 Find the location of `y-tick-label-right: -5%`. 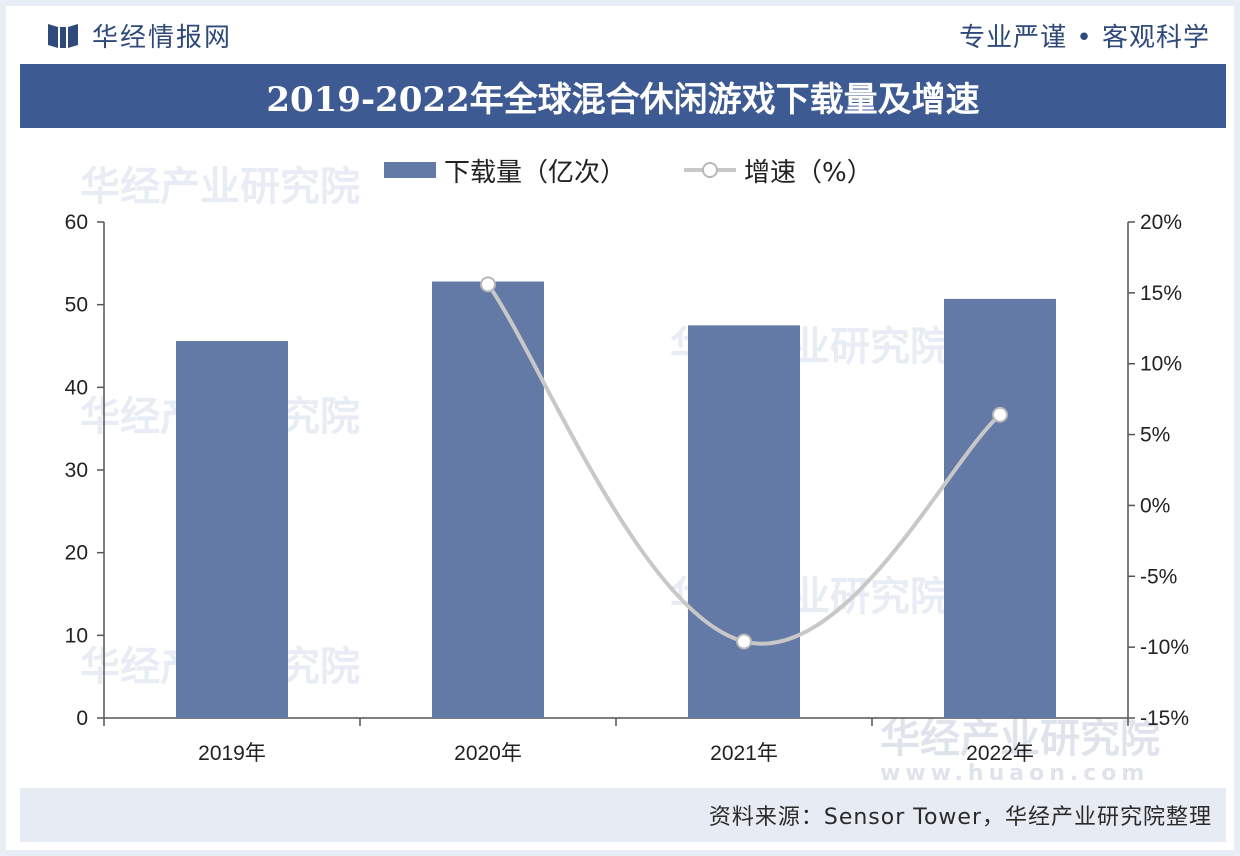

y-tick-label-right: -5% is located at coordinates (1158, 576).